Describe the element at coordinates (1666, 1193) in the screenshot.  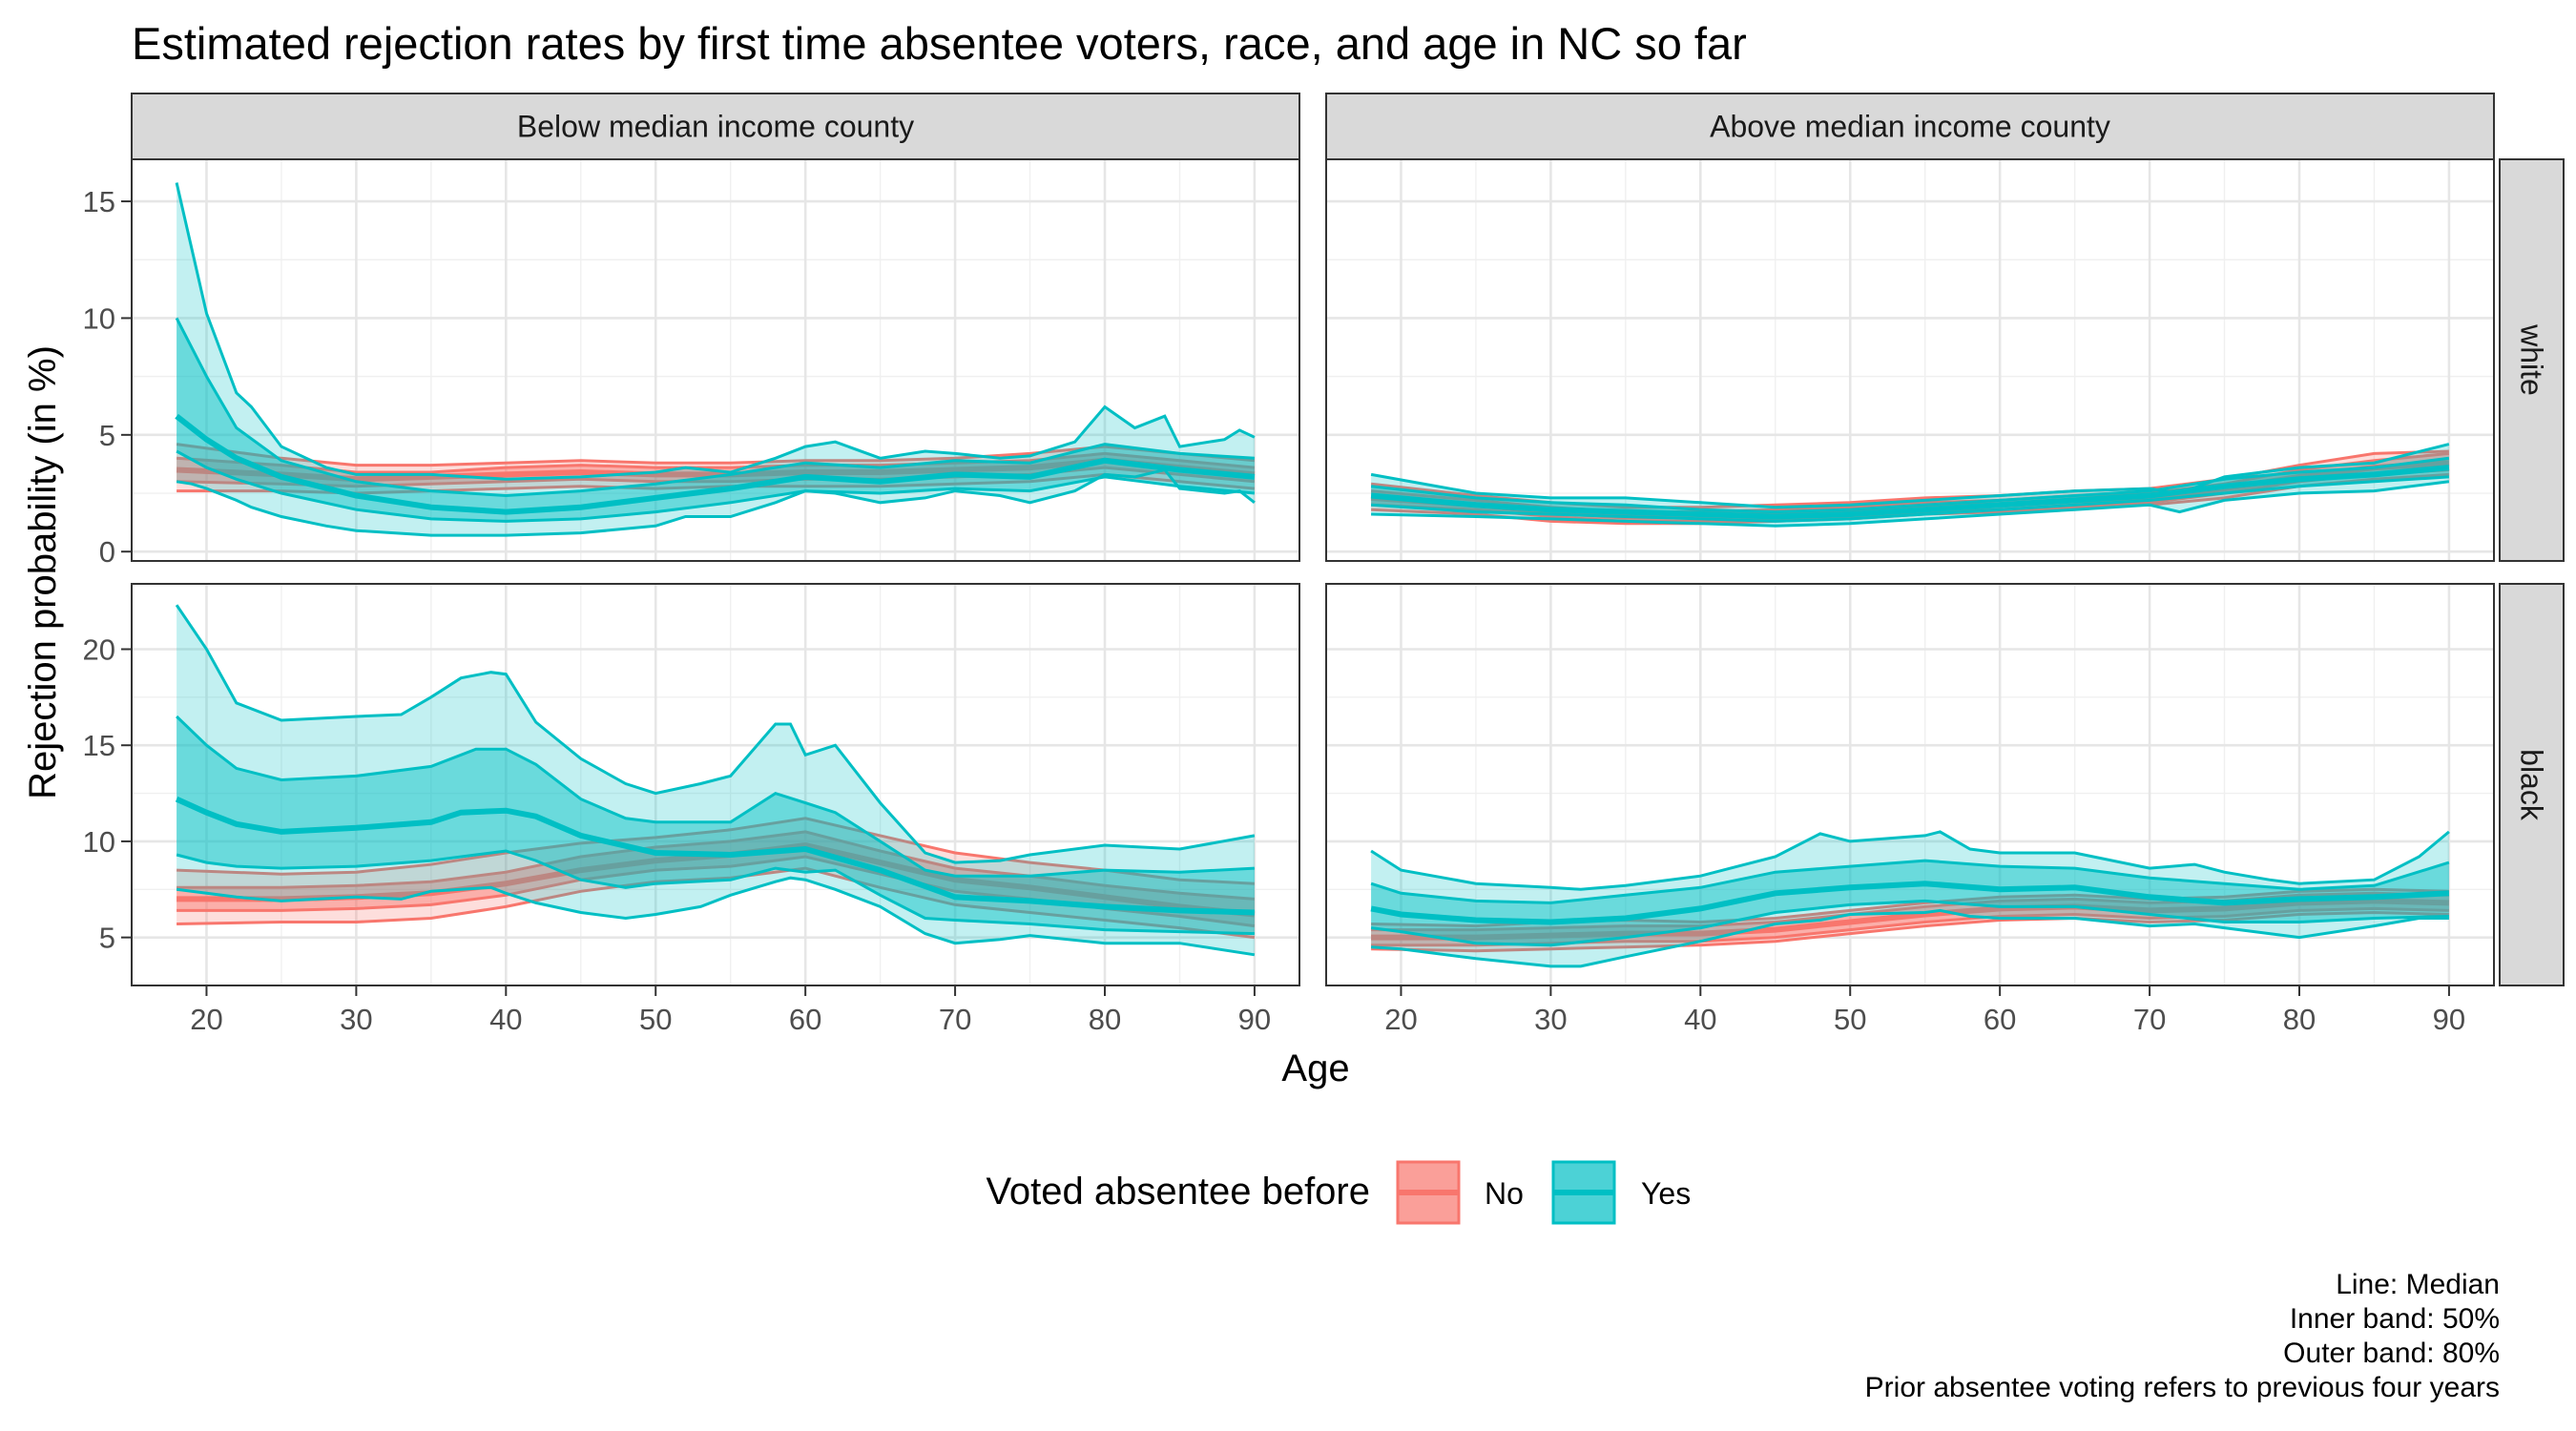
I see `legend-label-yes: Yes` at that location.